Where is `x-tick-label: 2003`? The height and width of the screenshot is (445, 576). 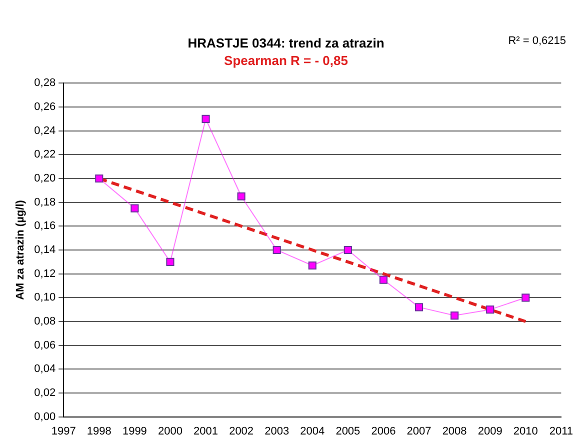 x-tick-label: 2003 is located at coordinates (277, 431).